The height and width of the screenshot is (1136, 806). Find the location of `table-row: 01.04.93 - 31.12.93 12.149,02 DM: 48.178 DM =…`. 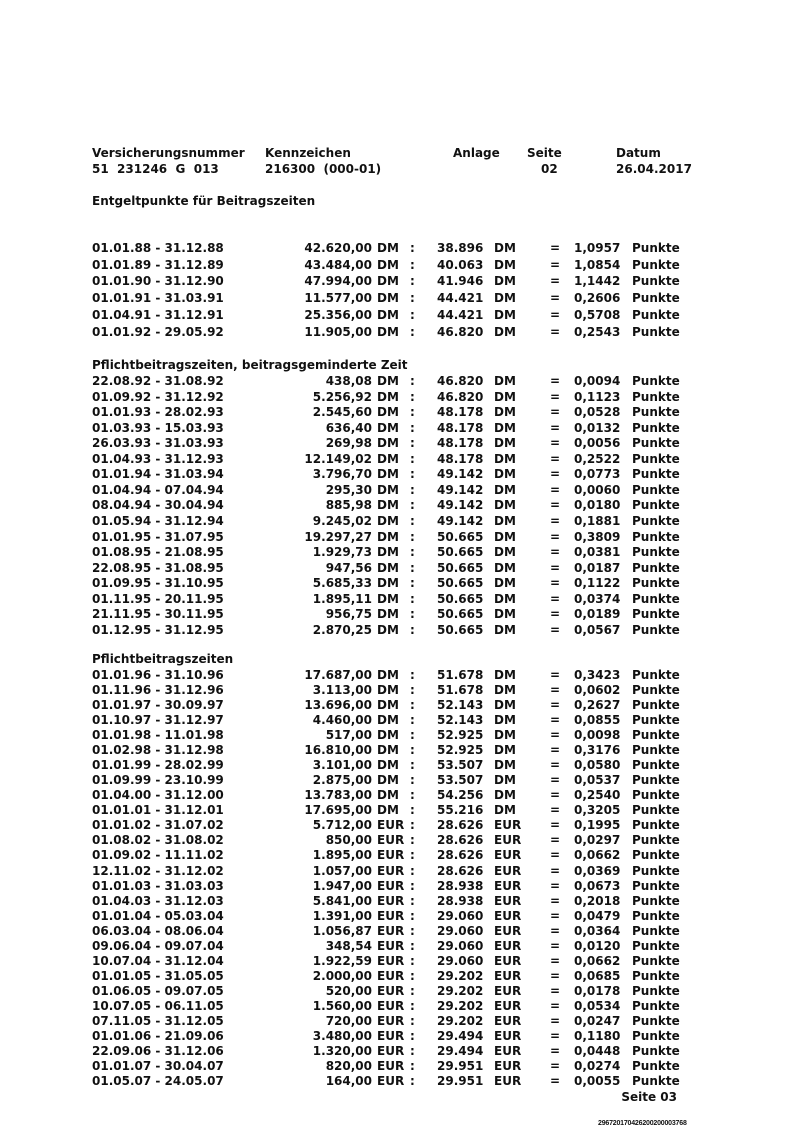

table-row: 01.04.93 - 31.12.93 12.149,02 DM: 48.178 DM =… is located at coordinates (403, 459).